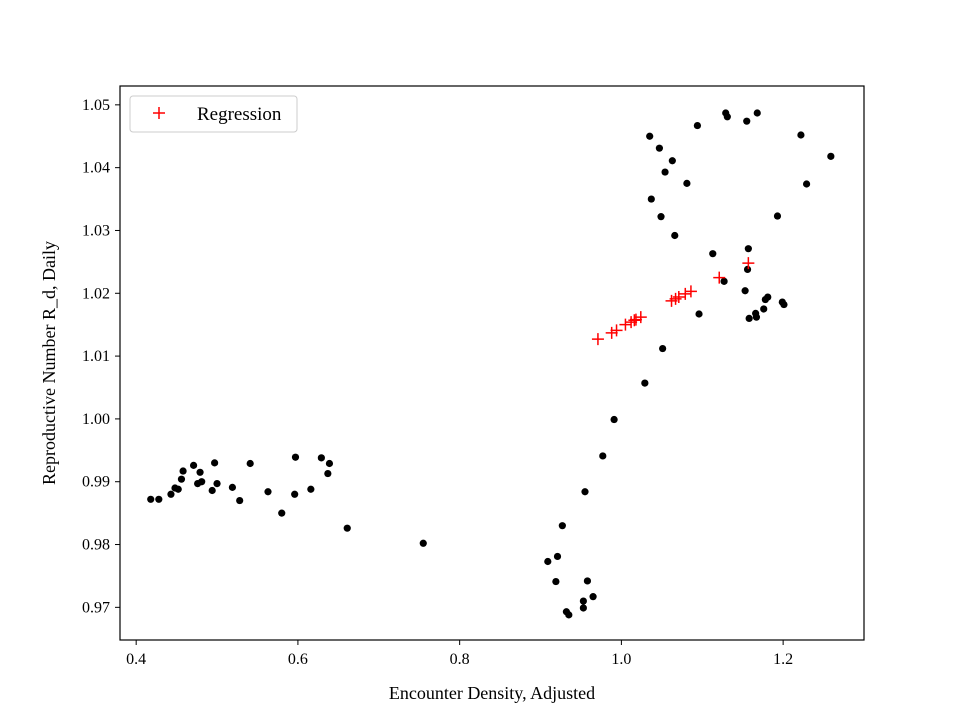 Image resolution: width=960 pixels, height=720 pixels. I want to click on x-tick-label: 1.0, so click(621, 659).